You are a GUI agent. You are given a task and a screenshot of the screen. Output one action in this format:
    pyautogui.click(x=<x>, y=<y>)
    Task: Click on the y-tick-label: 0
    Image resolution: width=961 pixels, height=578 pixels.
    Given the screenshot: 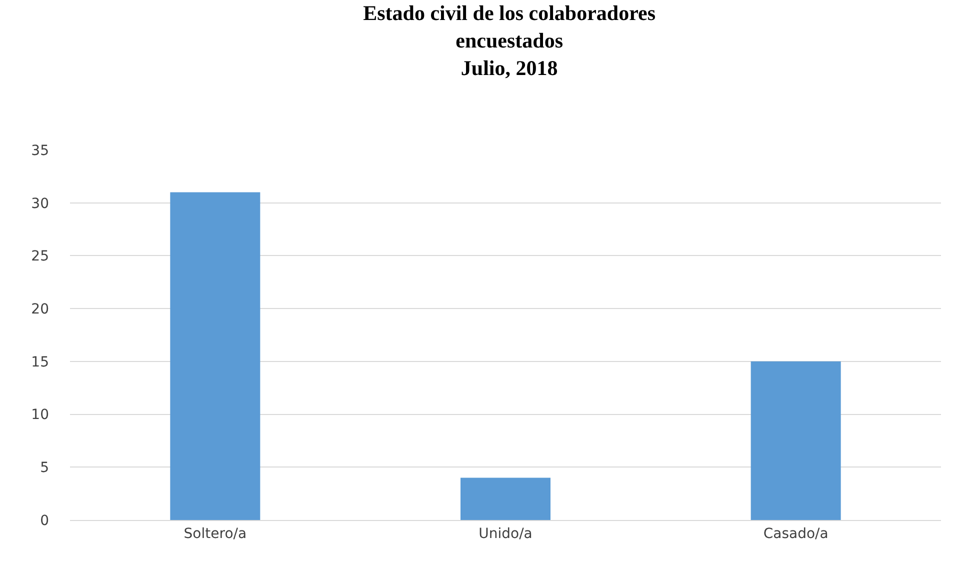 What is the action you would take?
    pyautogui.click(x=44, y=520)
    